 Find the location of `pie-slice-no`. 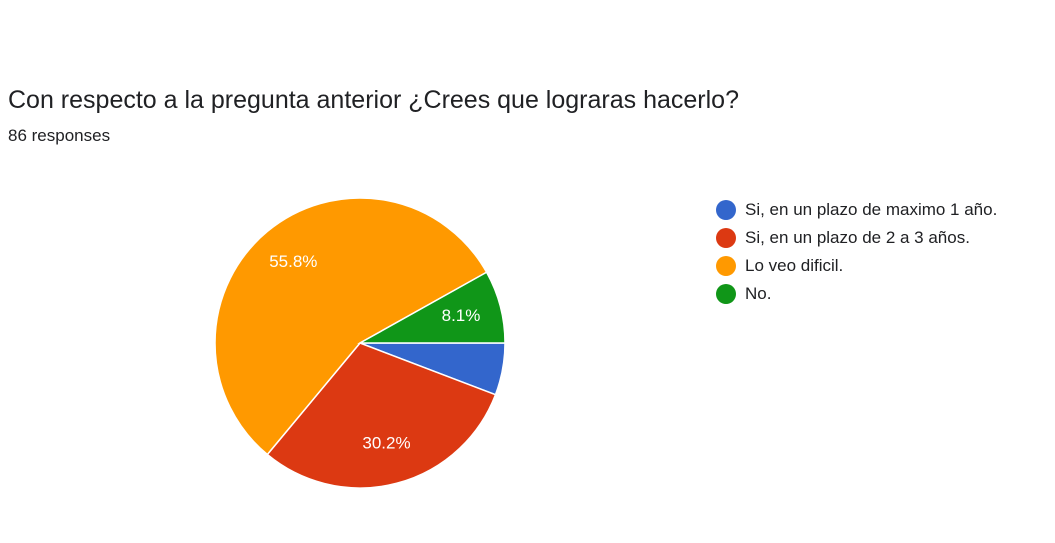

pie-slice-no is located at coordinates (431, 307).